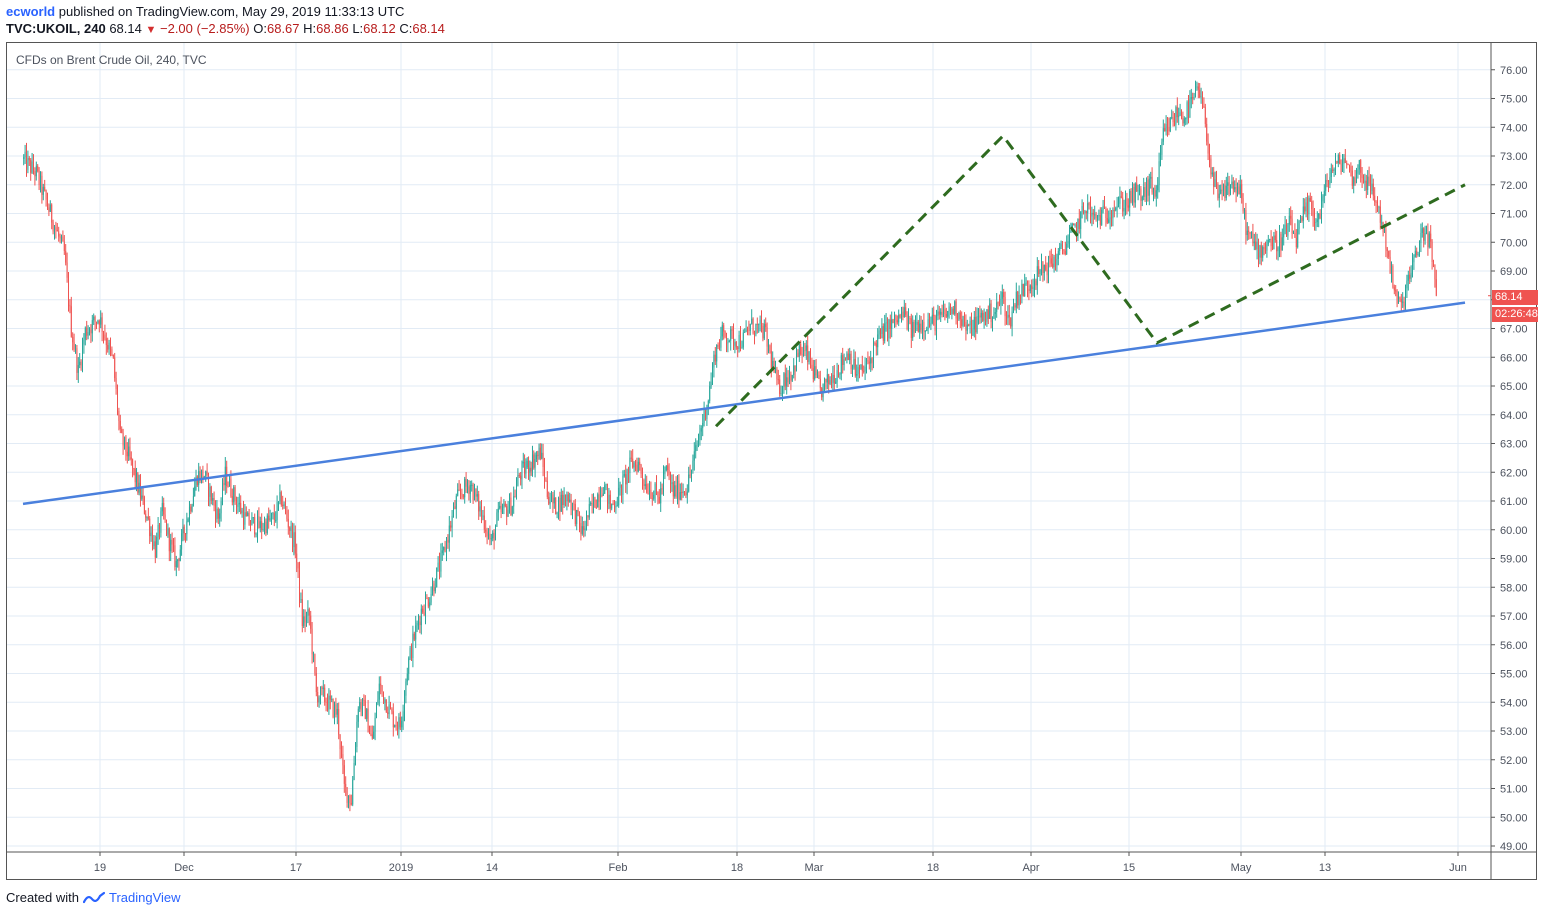 The height and width of the screenshot is (916, 1544). I want to click on tradingview-brand-link: TradingView, so click(144, 897).